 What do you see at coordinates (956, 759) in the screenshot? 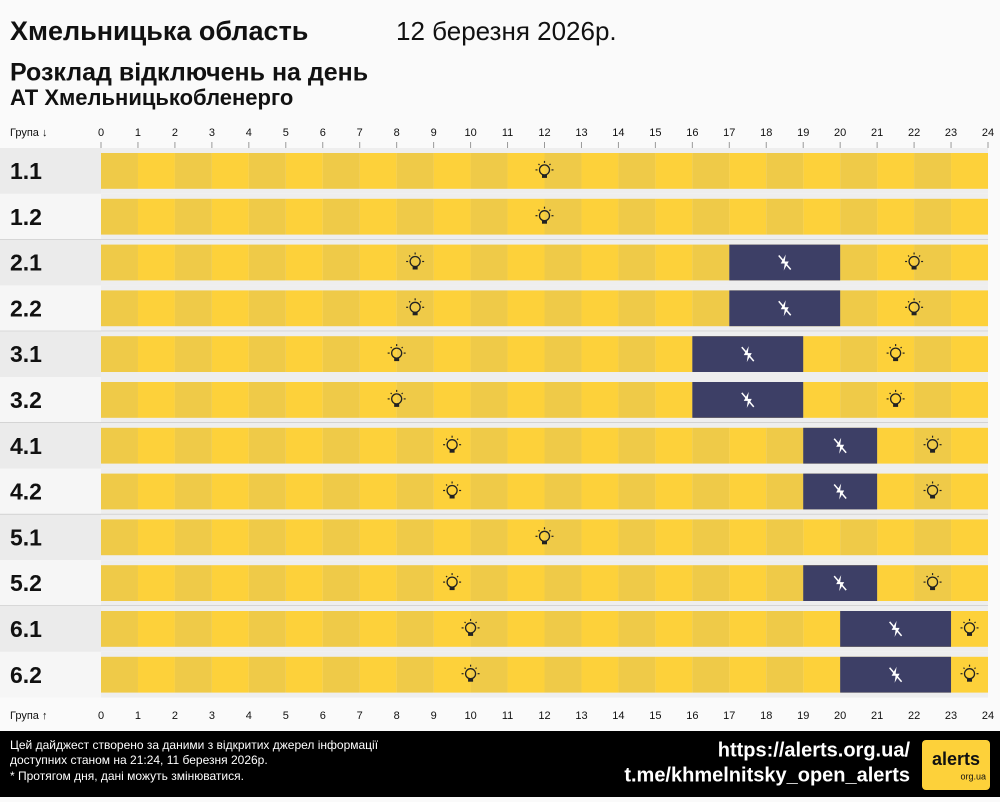
I see `logo: alerts` at bounding box center [956, 759].